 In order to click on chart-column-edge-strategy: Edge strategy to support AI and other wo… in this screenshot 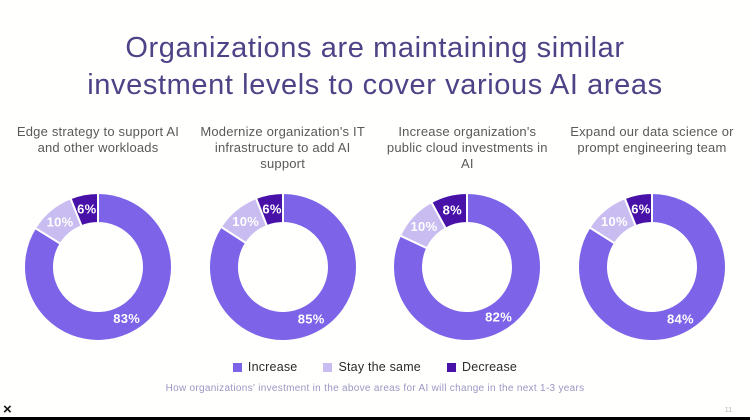, I will do `click(98, 235)`.